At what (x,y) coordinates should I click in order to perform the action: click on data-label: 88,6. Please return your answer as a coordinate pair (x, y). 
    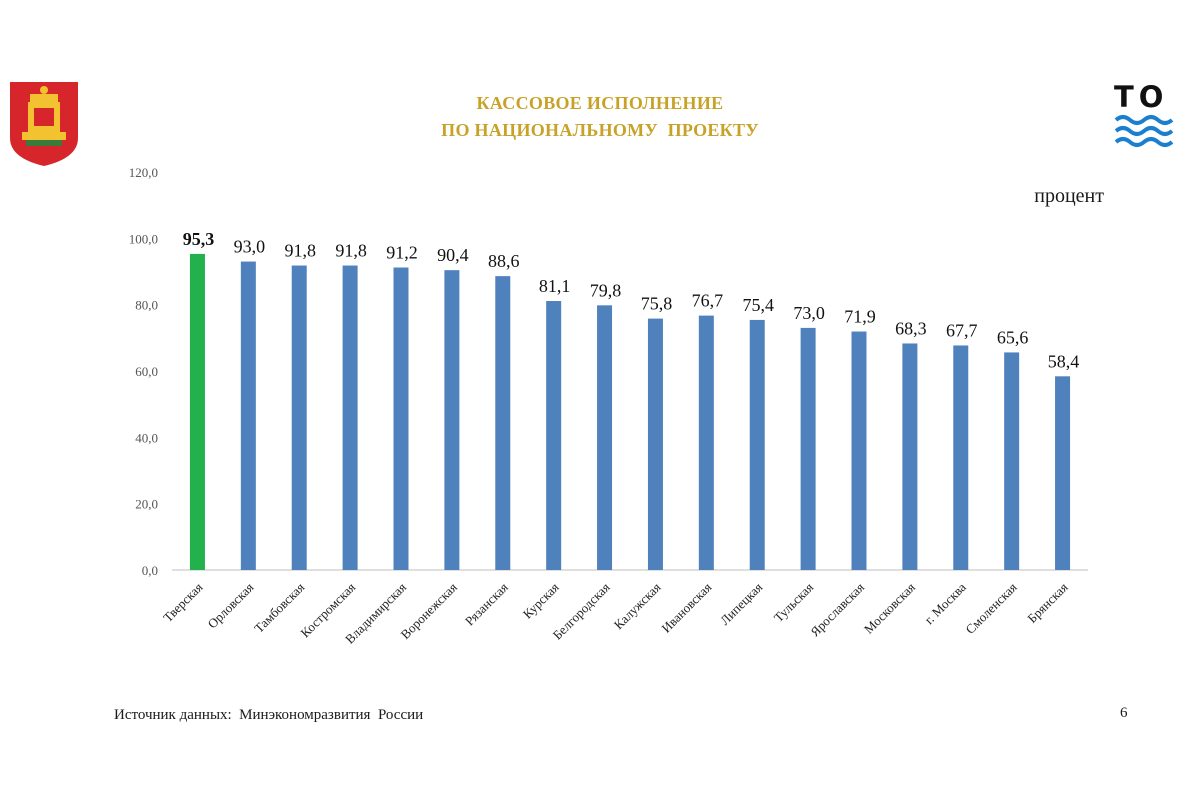
    Looking at the image, I should click on (504, 261).